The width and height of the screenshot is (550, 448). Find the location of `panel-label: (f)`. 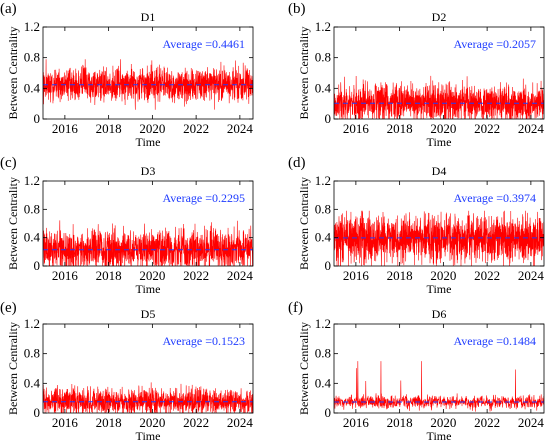

panel-label: (f) is located at coordinates (295, 308).